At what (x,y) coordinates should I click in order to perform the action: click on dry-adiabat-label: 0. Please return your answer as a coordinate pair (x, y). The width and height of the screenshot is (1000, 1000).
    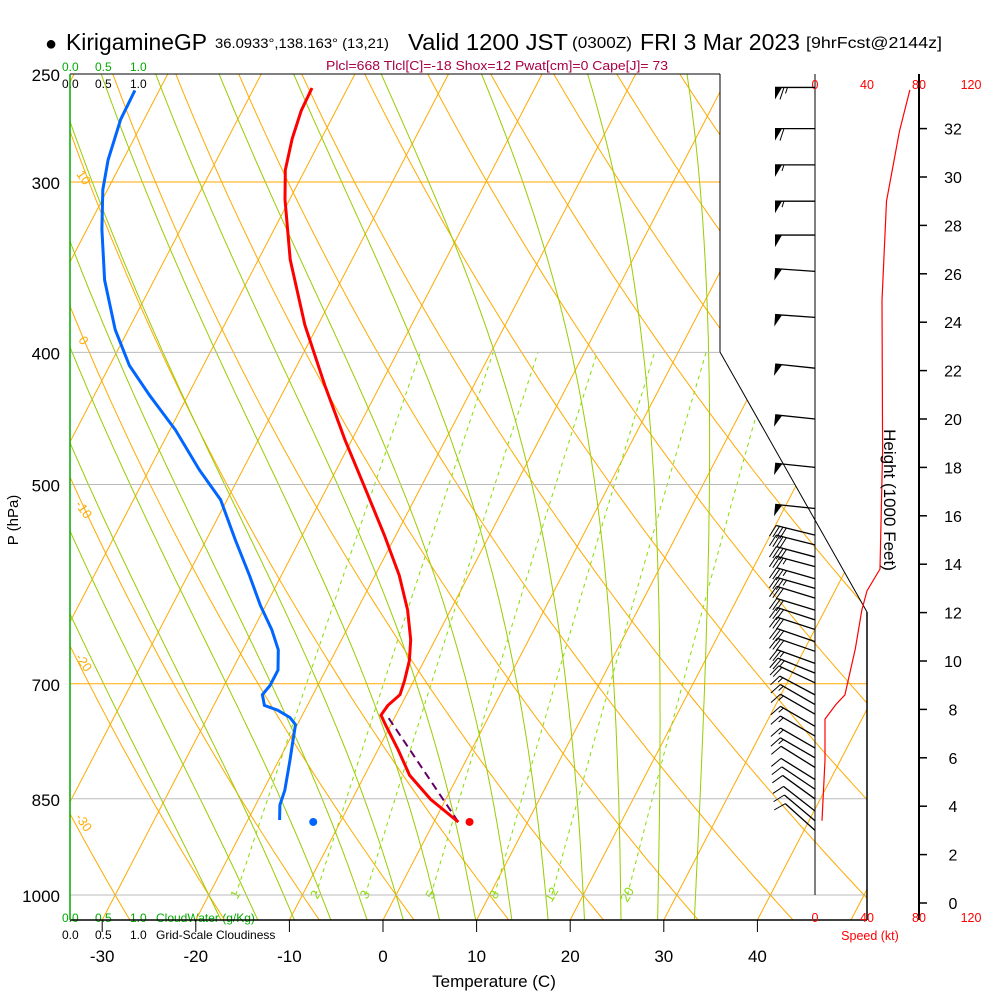
    Looking at the image, I should click on (83, 340).